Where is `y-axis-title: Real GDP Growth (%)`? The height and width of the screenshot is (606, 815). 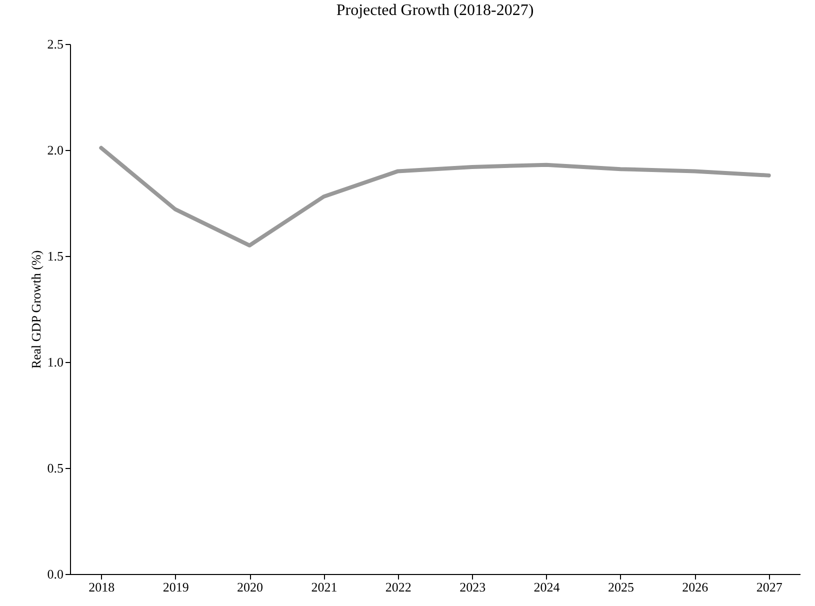 y-axis-title: Real GDP Growth (%) is located at coordinates (36, 309).